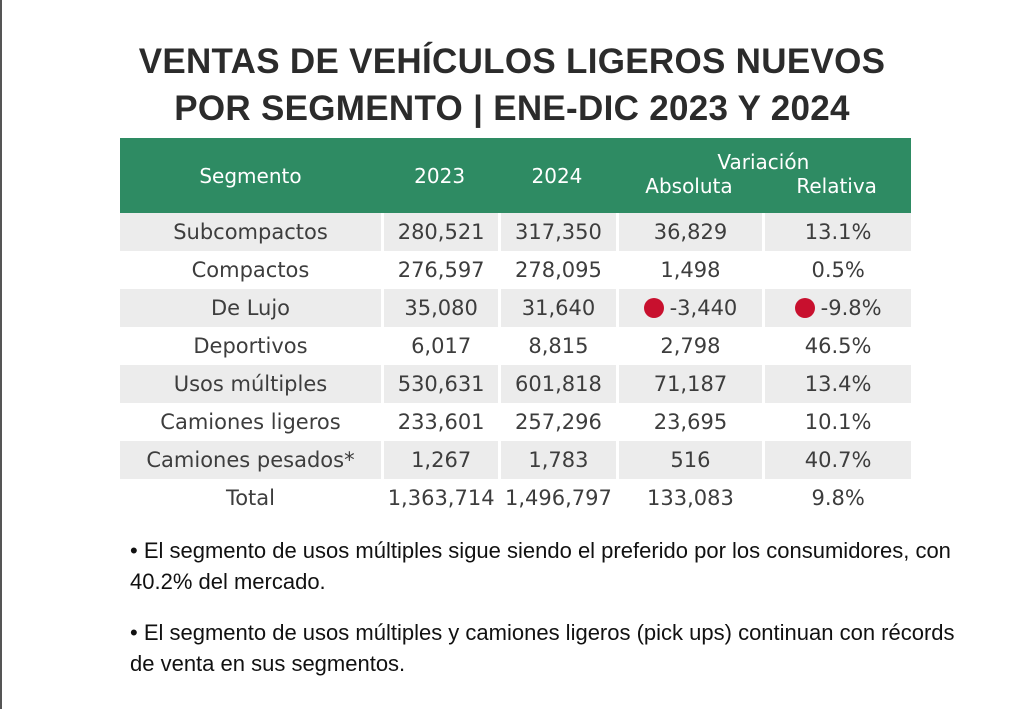 Image resolution: width=1024 pixels, height=709 pixels. I want to click on cell-segment: Usos múltiples, so click(250, 384).